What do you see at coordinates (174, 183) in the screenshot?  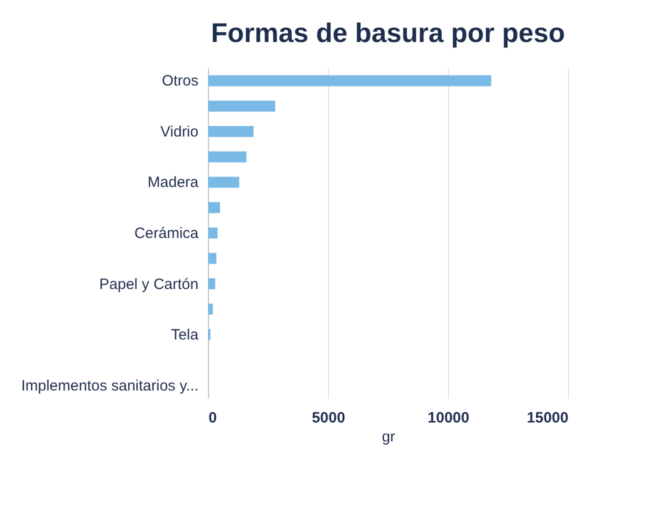 I see `y-tick-label: Madera` at bounding box center [174, 183].